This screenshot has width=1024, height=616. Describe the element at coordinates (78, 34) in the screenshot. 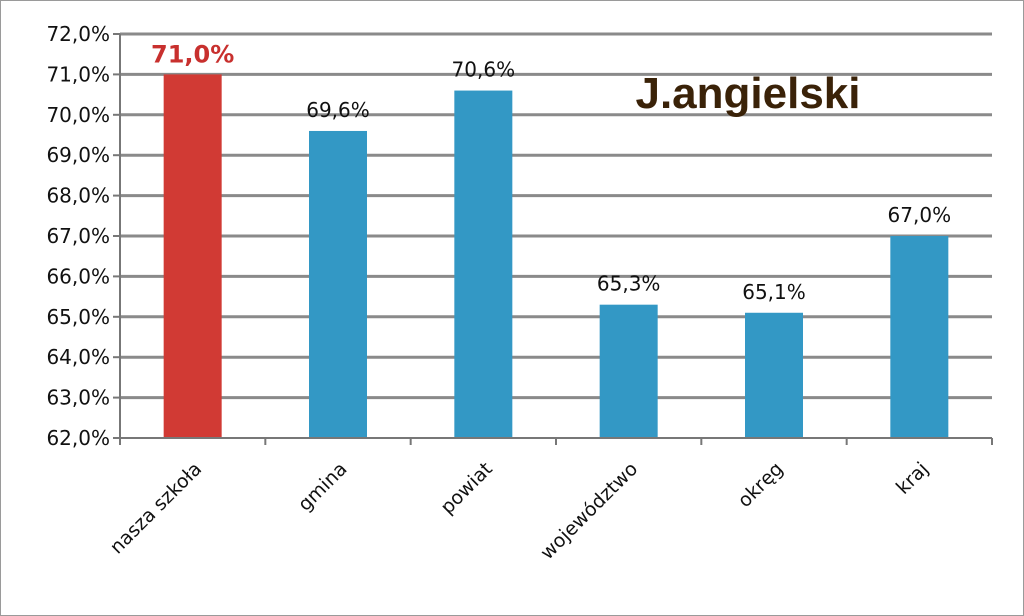

I see `y-tick-label: 72,0%` at that location.